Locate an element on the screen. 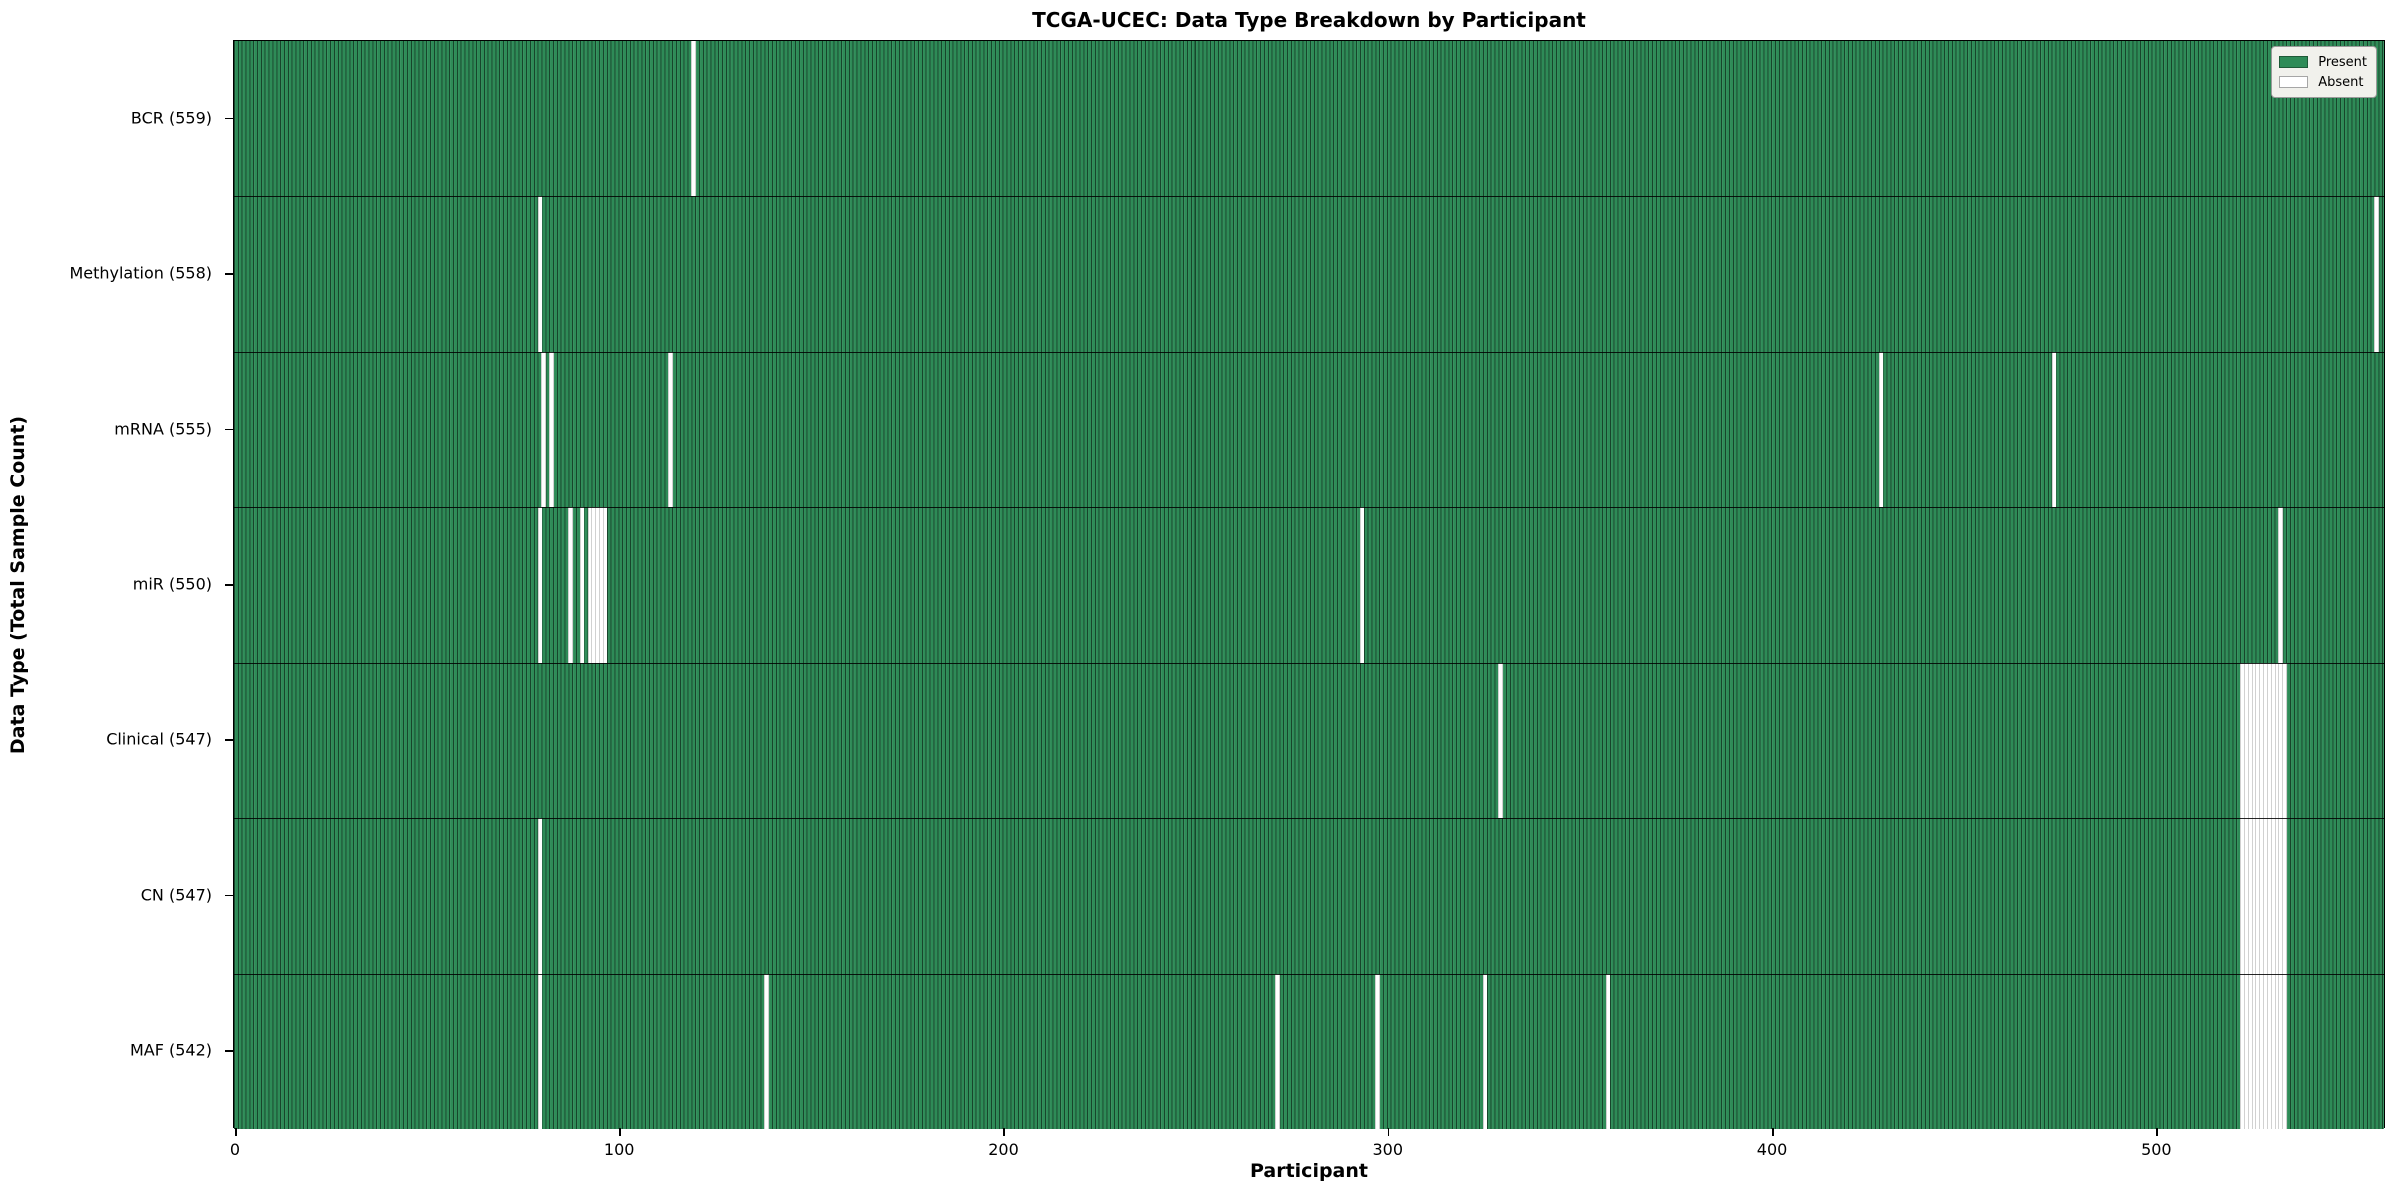  y-tick-label-bcr: BCR (559) is located at coordinates (171, 118).